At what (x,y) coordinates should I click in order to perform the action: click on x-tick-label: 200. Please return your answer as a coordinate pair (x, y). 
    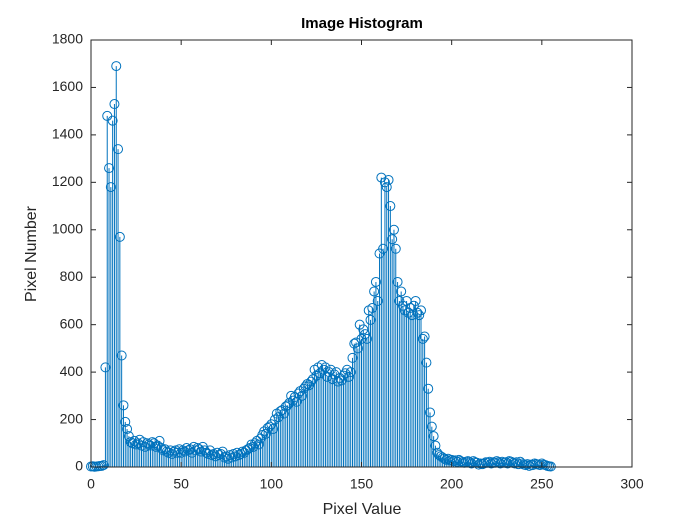
    Looking at the image, I should click on (452, 484).